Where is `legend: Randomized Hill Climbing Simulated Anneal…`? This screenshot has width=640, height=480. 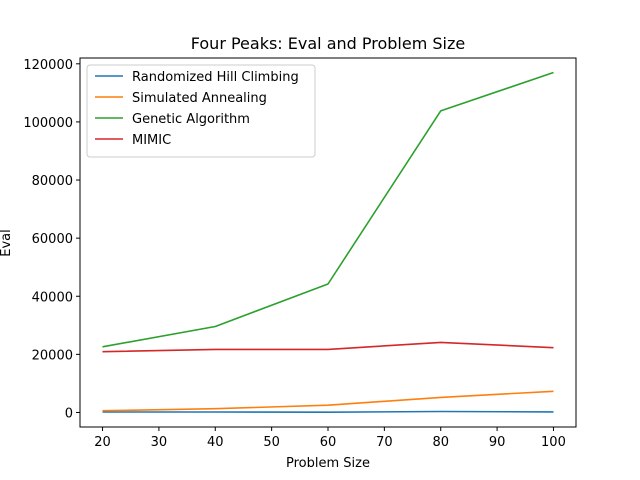
legend: Randomized Hill Climbing Simulated Anneal… is located at coordinates (201, 111).